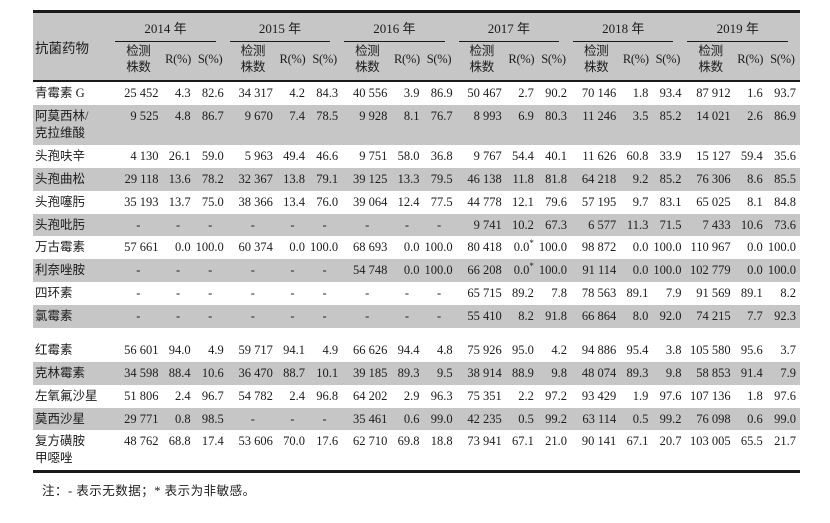  I want to click on value-count-2014: 29 118, so click(138, 179).